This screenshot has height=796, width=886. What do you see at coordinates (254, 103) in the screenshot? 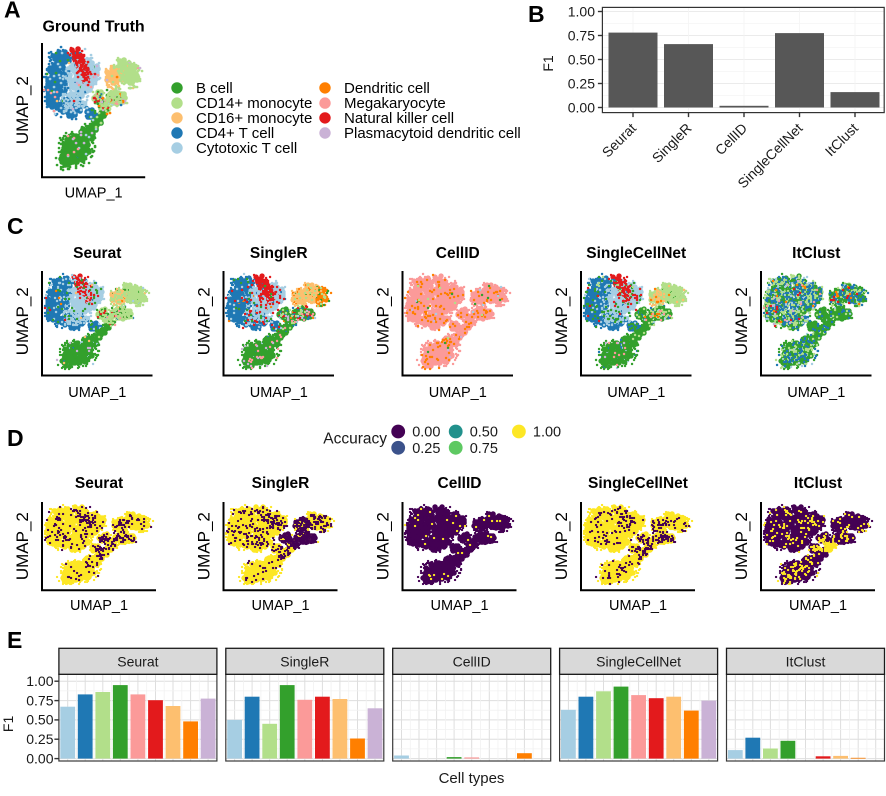
I see `svg-text: CD14+ monocyte` at bounding box center [254, 103].